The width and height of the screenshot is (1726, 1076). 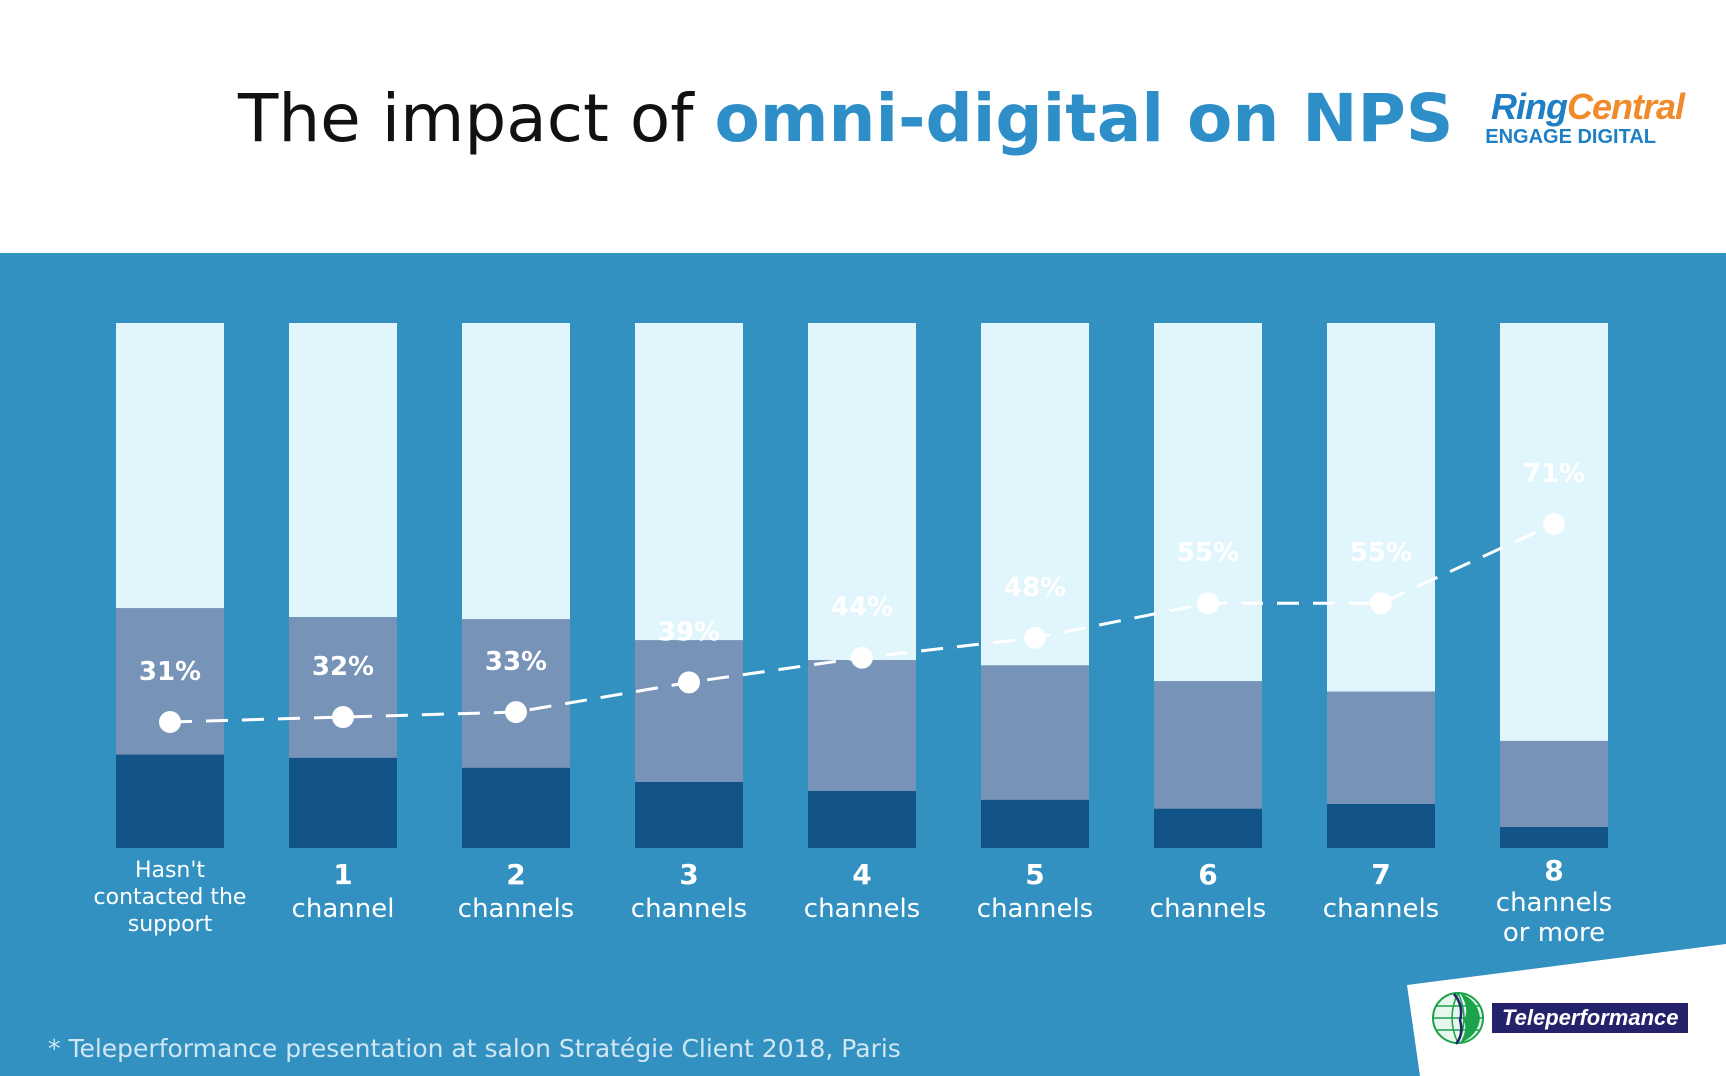 I want to click on category-label: 3, so click(x=688, y=874).